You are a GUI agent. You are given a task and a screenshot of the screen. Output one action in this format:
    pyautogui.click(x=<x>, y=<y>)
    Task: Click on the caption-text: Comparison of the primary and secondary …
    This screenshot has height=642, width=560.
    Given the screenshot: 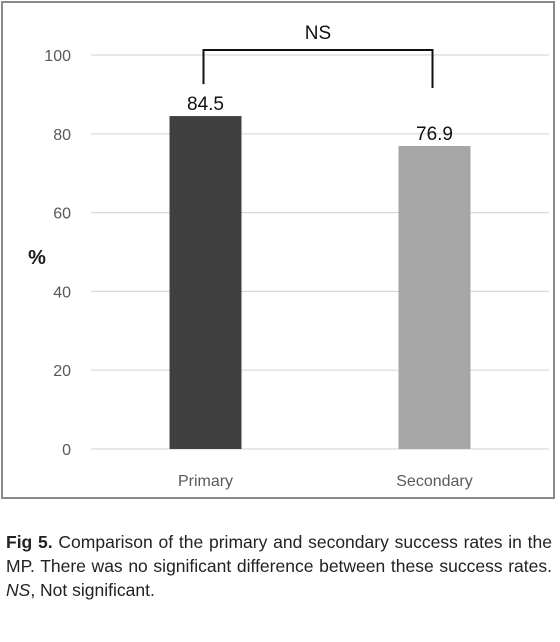 What is the action you would take?
    pyautogui.click(x=279, y=554)
    